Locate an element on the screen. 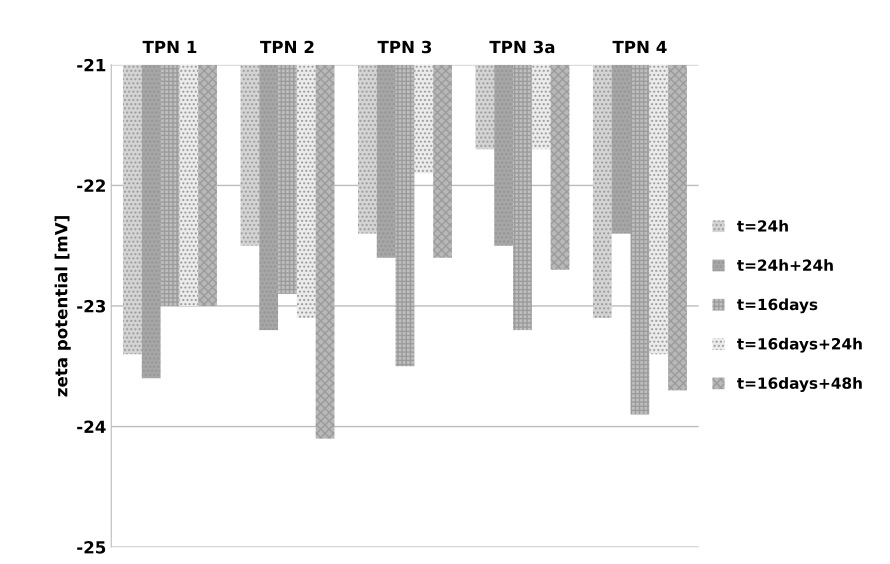  x-tick-label: TPN 2 is located at coordinates (287, 47).